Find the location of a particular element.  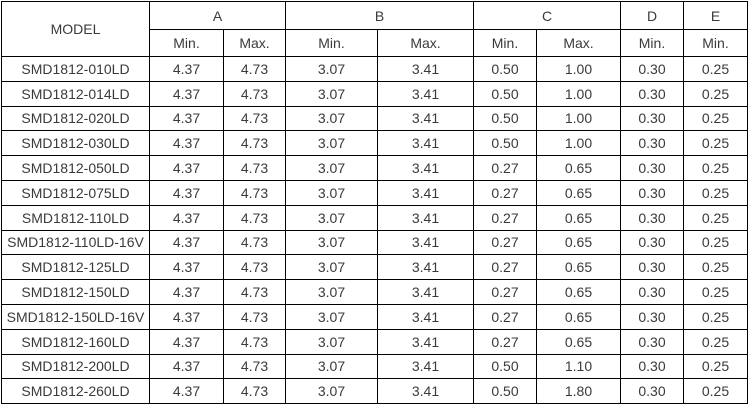

subheader-c-max: Max. is located at coordinates (578, 43).